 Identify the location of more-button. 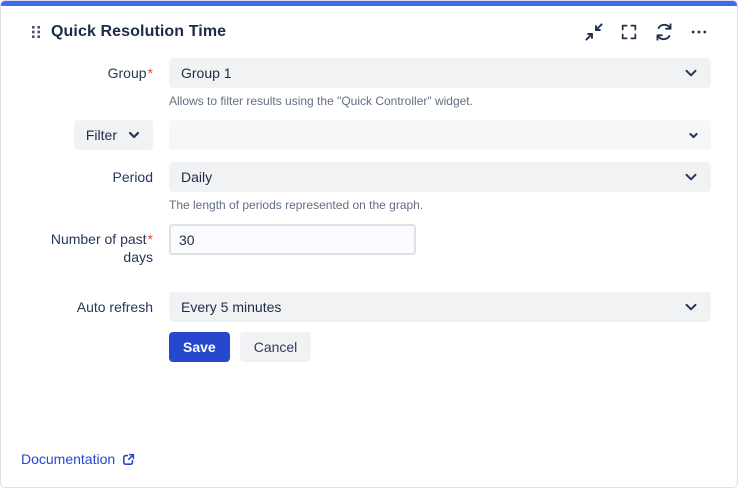
(699, 32).